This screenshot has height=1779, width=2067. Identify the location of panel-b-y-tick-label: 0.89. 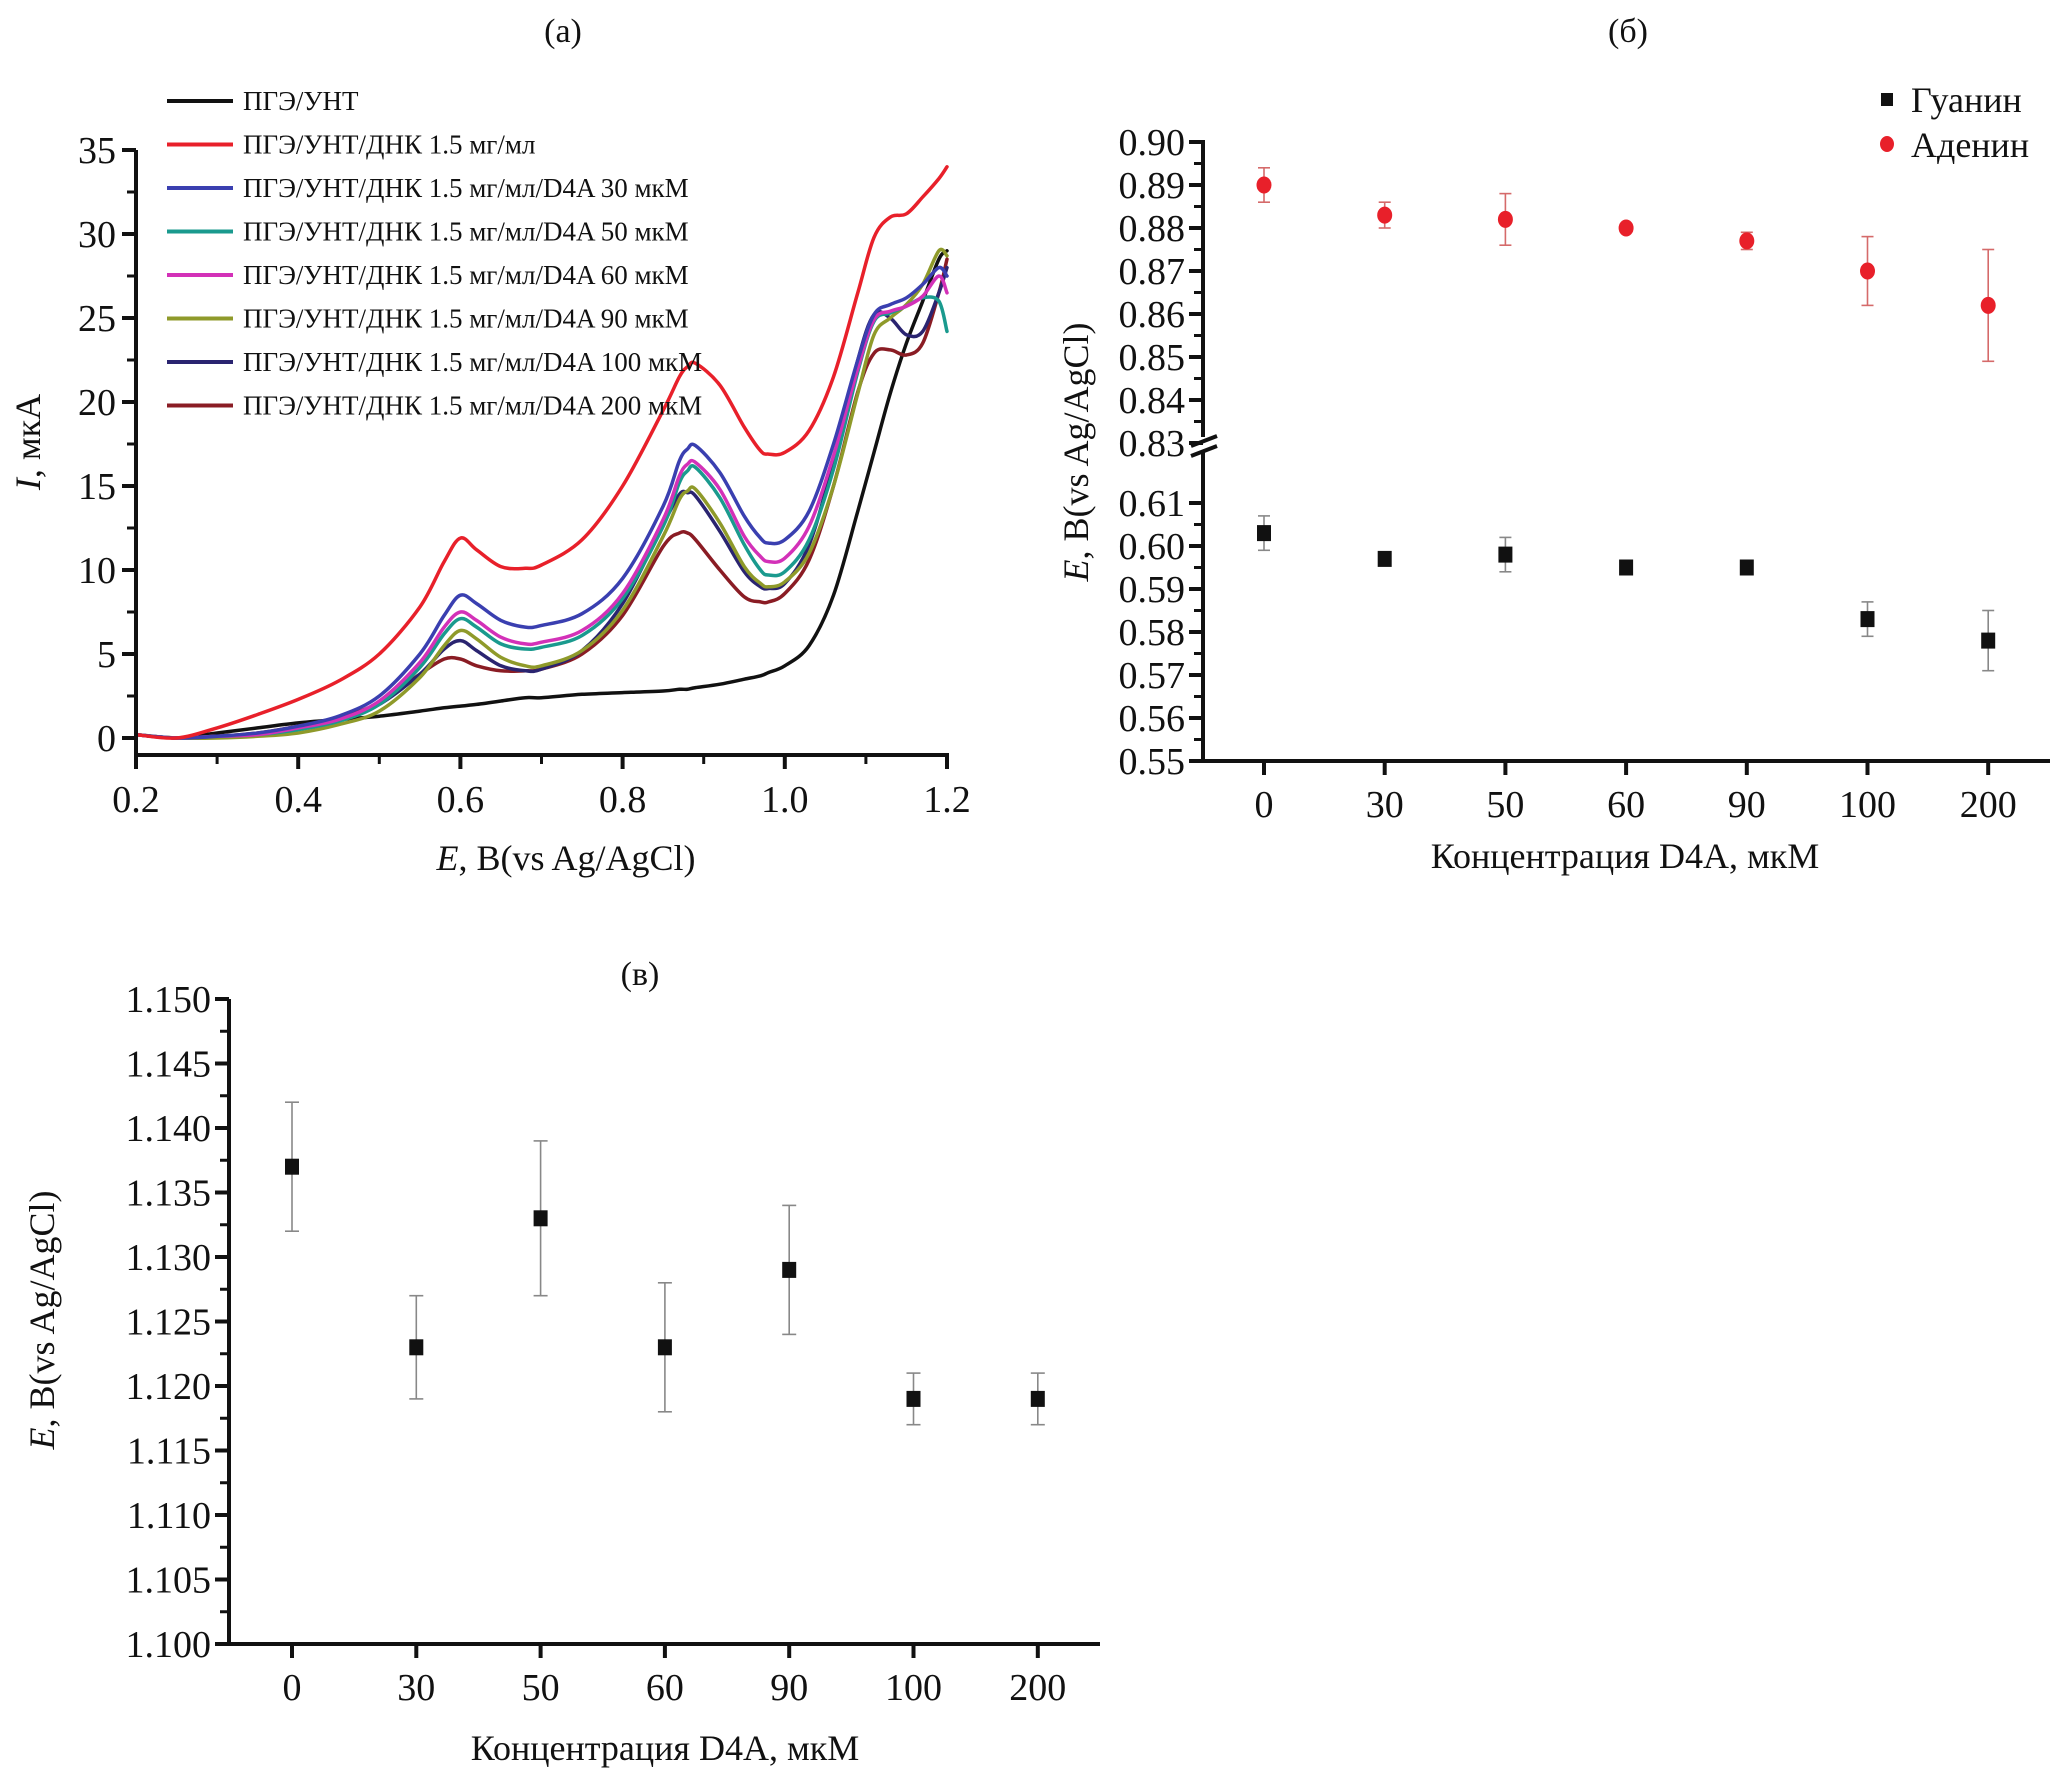
(1152, 186).